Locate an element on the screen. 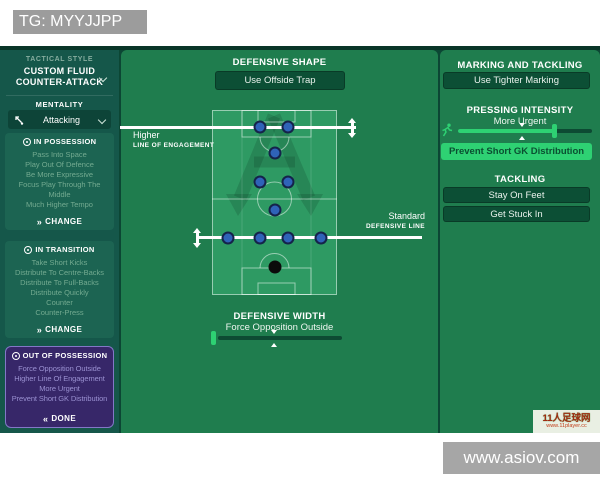  prevent-short-gk-distribution-button: Prevent Short GK Distribution is located at coordinates (516, 151).